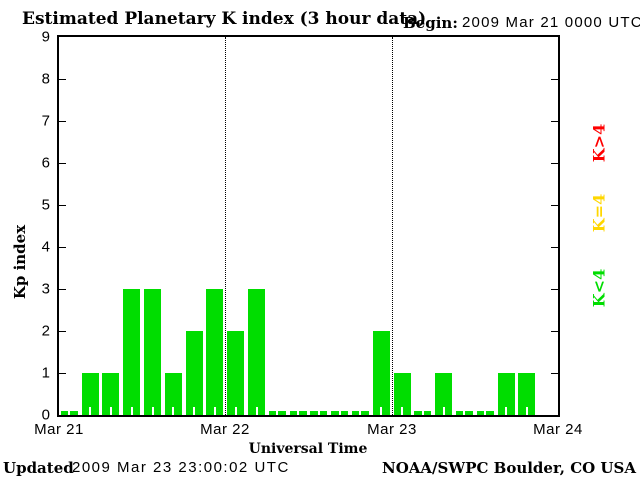  Describe the element at coordinates (392, 429) in the screenshot. I see `x-tick-mar23: Mar 23` at that location.